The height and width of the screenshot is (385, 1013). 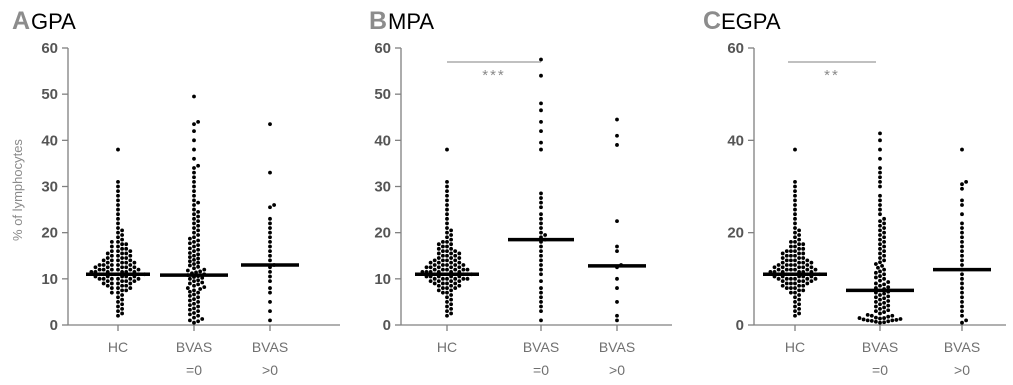 What do you see at coordinates (735, 233) in the screenshot?
I see `y-tick-label: 20` at bounding box center [735, 233].